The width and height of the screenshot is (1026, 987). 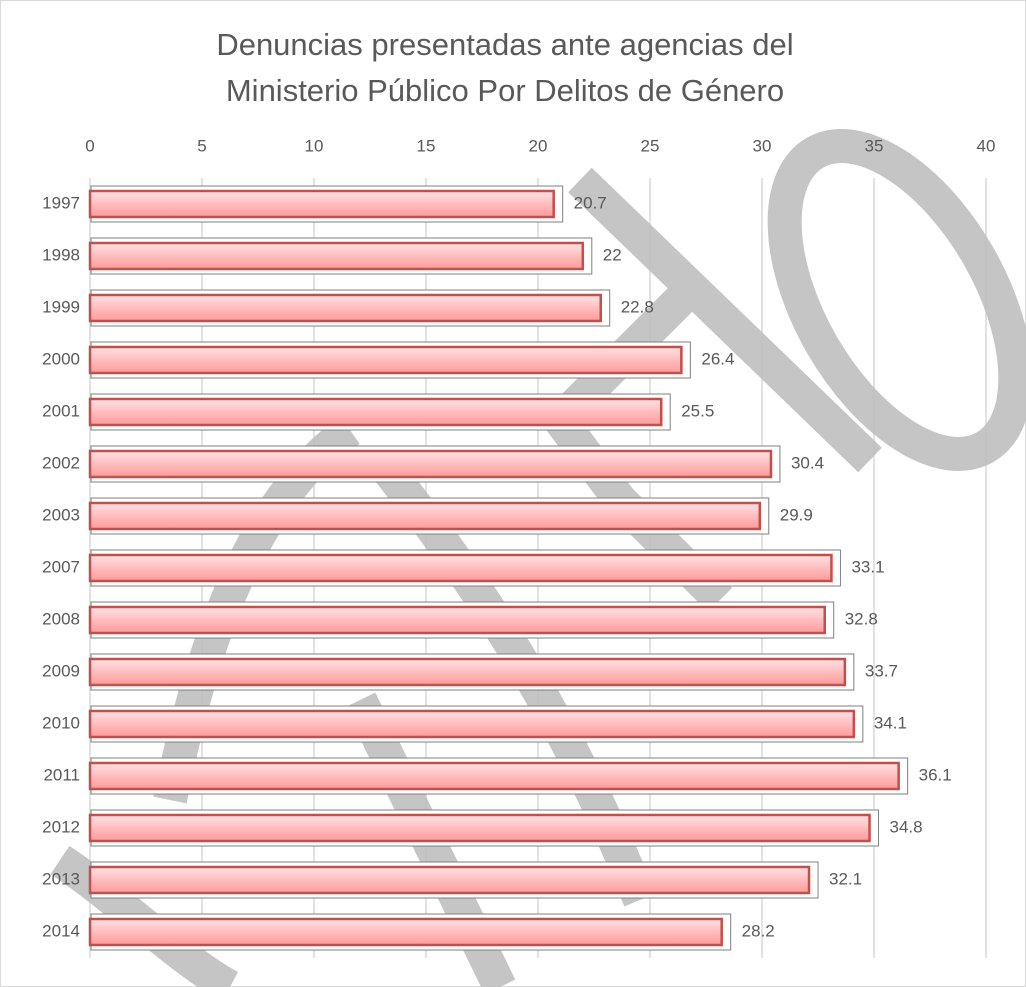 I want to click on data-label: 22, so click(x=612, y=254).